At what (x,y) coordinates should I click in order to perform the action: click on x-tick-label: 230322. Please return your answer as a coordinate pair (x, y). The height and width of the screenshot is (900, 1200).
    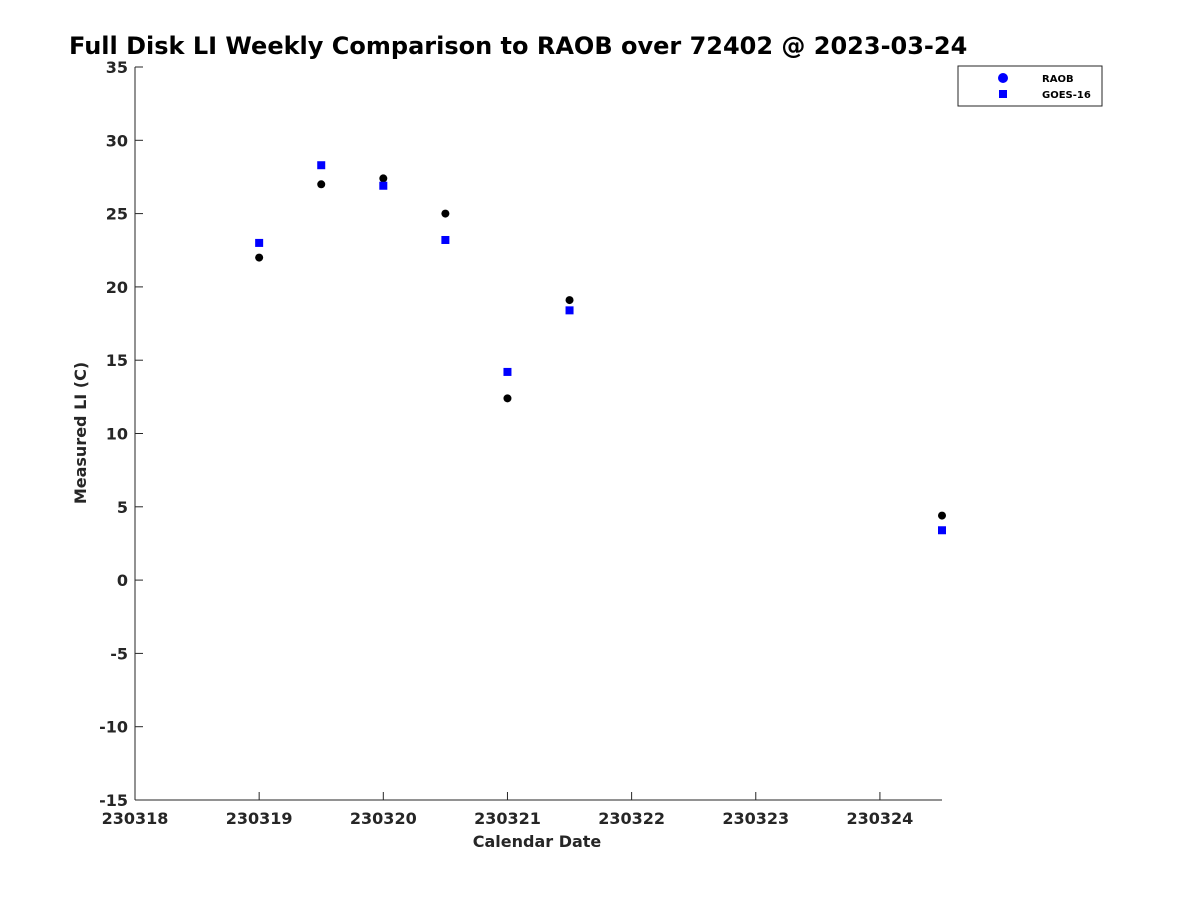
    Looking at the image, I should click on (631, 818).